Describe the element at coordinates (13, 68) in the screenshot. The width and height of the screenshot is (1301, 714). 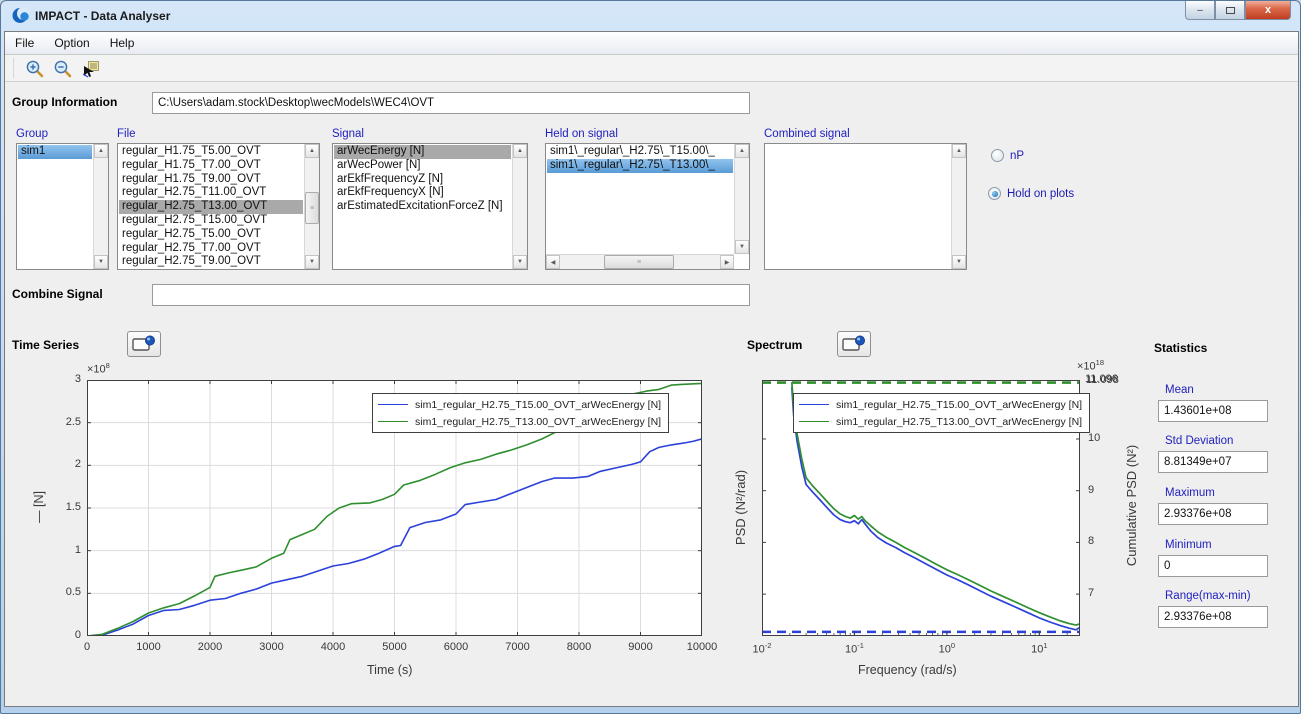
I see `toolbar-separator` at that location.